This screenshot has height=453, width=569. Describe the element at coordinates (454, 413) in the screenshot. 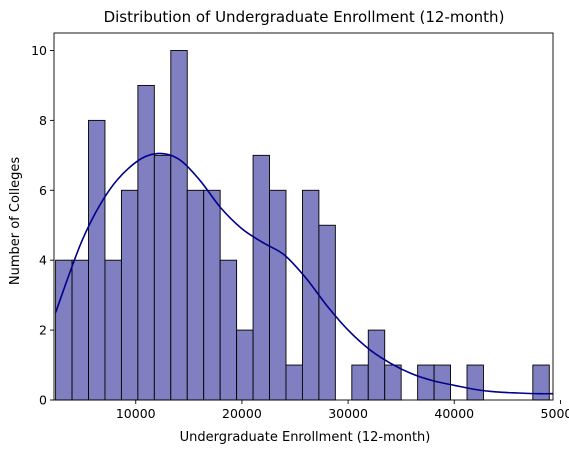

I see `x-tick-label: 40000` at that location.